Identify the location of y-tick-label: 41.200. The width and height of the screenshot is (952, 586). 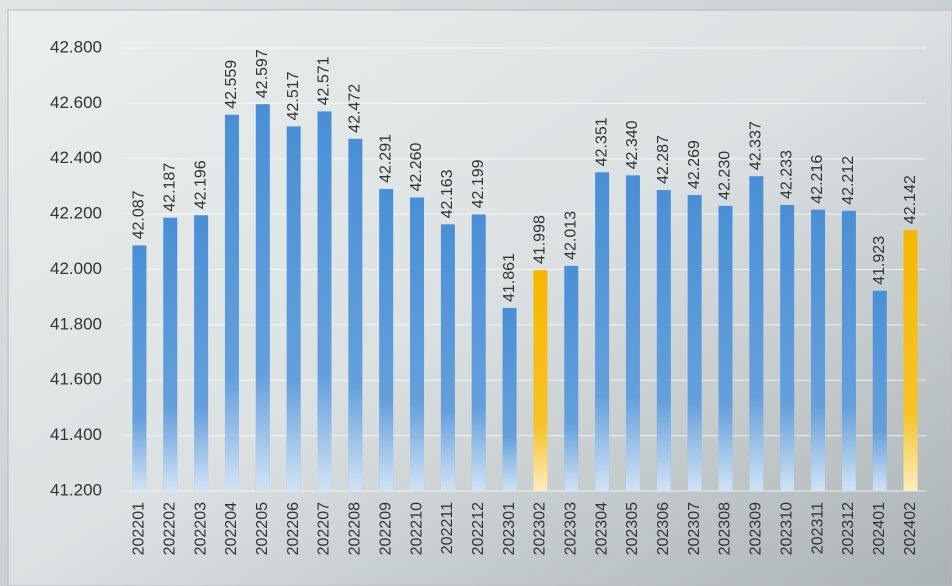
(76, 489).